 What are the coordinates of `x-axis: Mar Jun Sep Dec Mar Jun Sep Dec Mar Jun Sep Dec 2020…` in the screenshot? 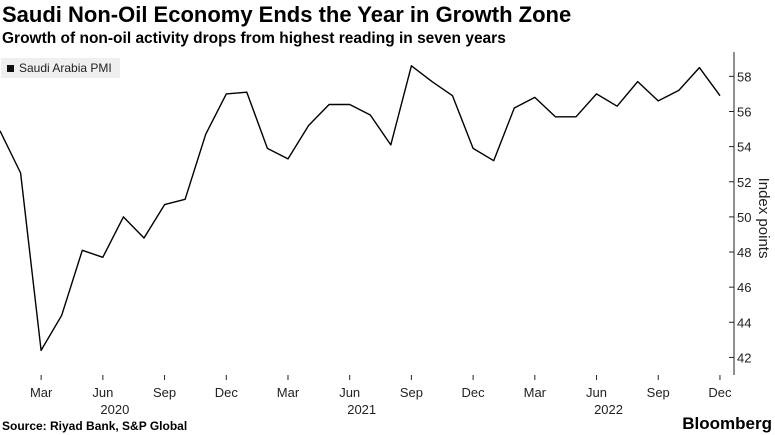 It's located at (381, 396).